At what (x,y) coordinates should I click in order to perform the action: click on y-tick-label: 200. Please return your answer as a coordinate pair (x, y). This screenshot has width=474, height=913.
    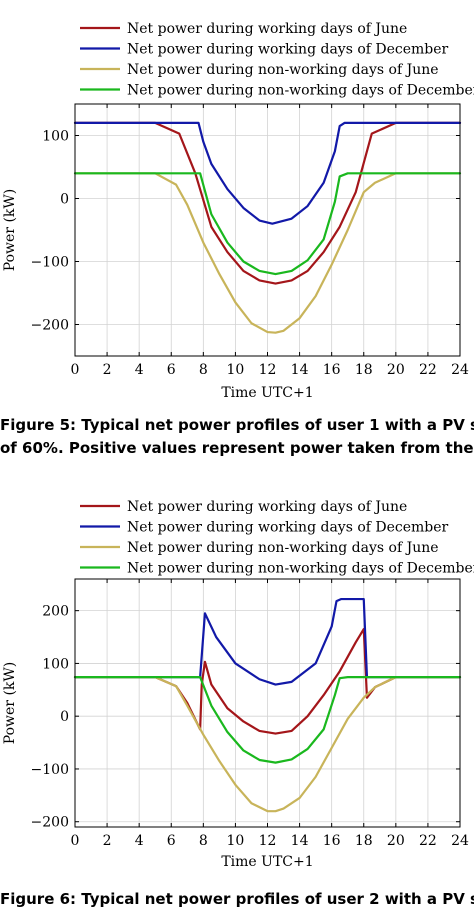
    Looking at the image, I should click on (55, 612).